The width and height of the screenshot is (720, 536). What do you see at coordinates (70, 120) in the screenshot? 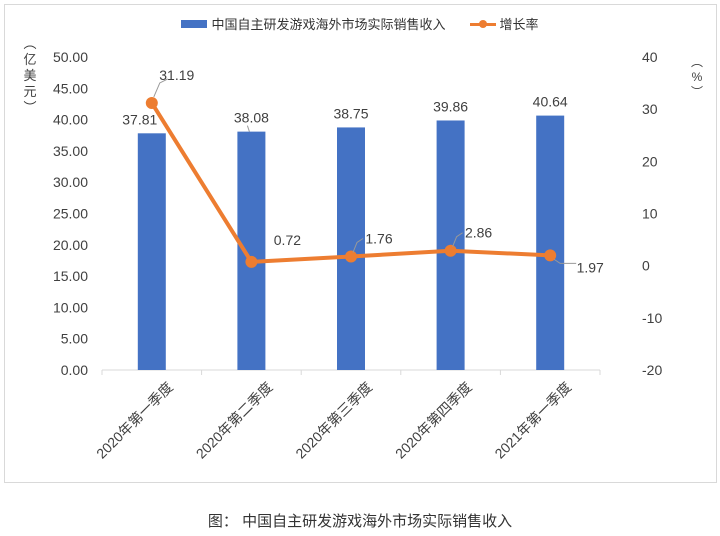
I see `left-axis-tick: 40.00` at bounding box center [70, 120].